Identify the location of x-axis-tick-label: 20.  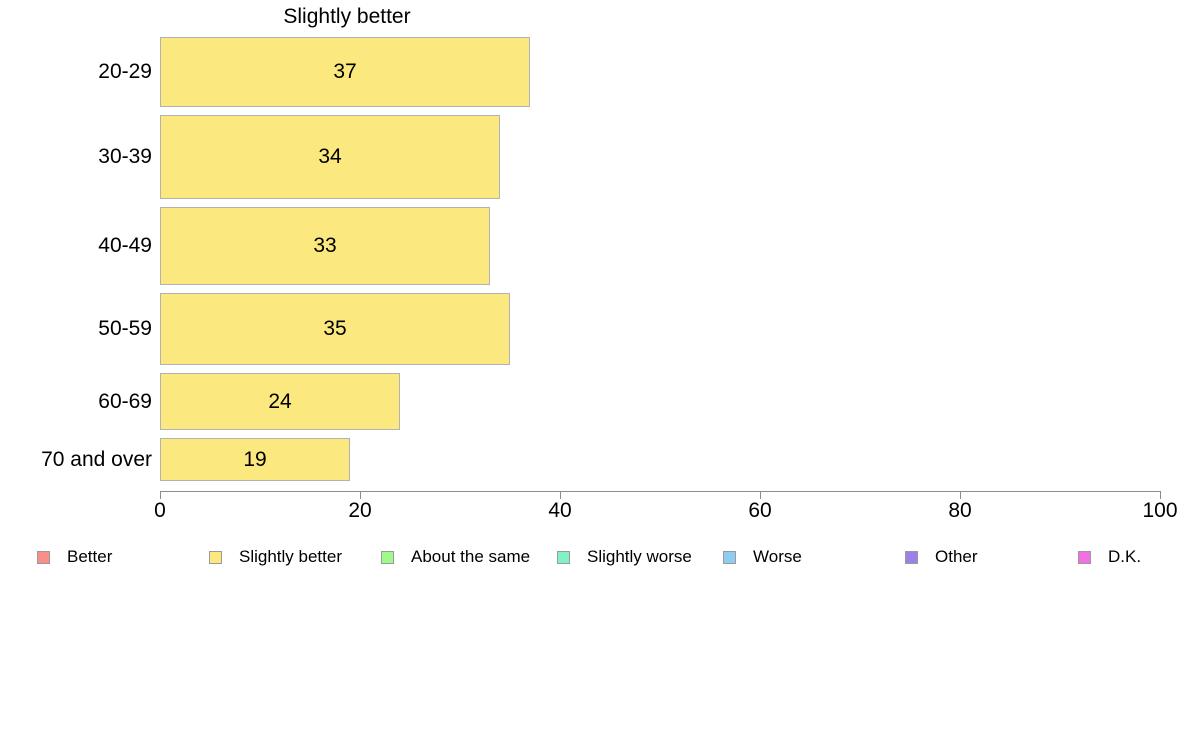
(360, 510).